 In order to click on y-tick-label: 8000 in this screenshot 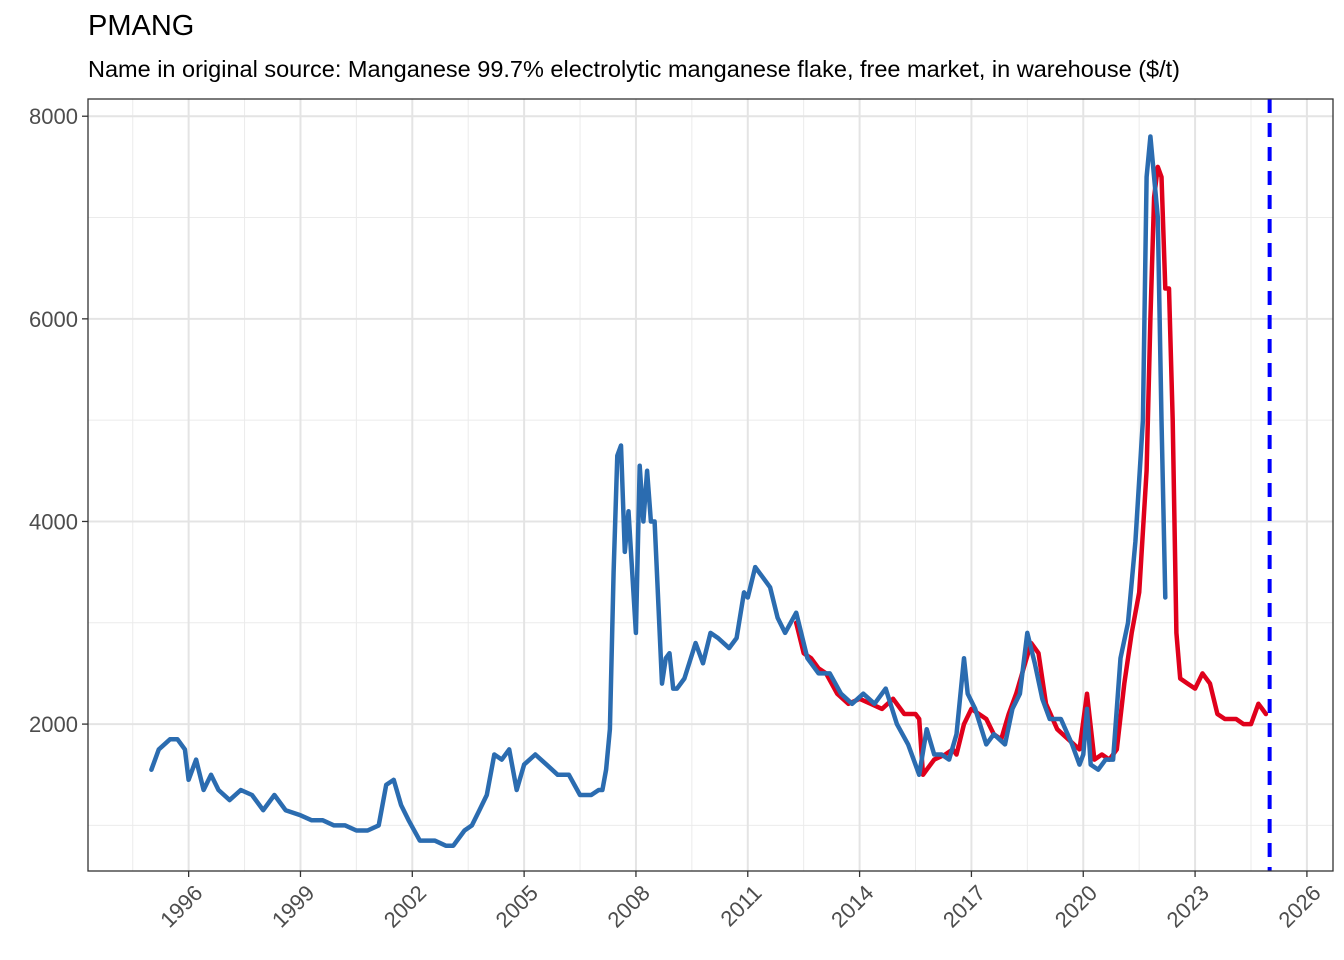, I will do `click(53, 116)`.